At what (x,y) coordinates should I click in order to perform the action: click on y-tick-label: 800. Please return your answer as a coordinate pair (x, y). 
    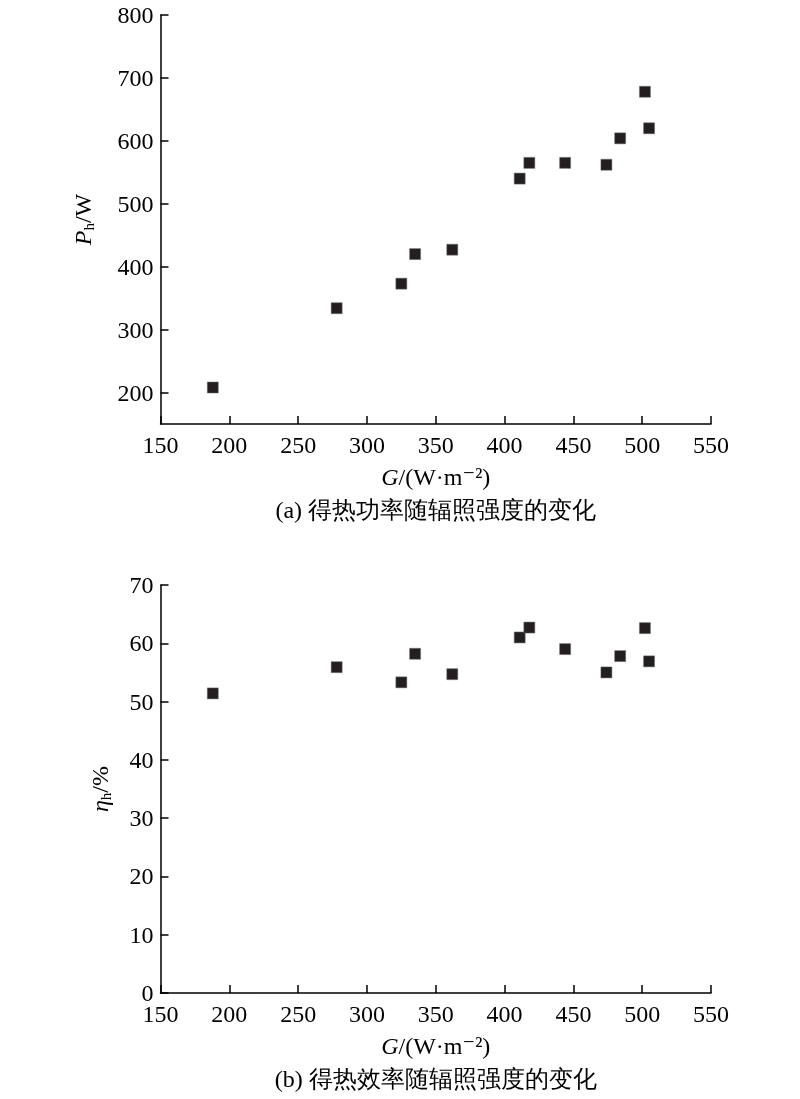
    Looking at the image, I should click on (135, 15).